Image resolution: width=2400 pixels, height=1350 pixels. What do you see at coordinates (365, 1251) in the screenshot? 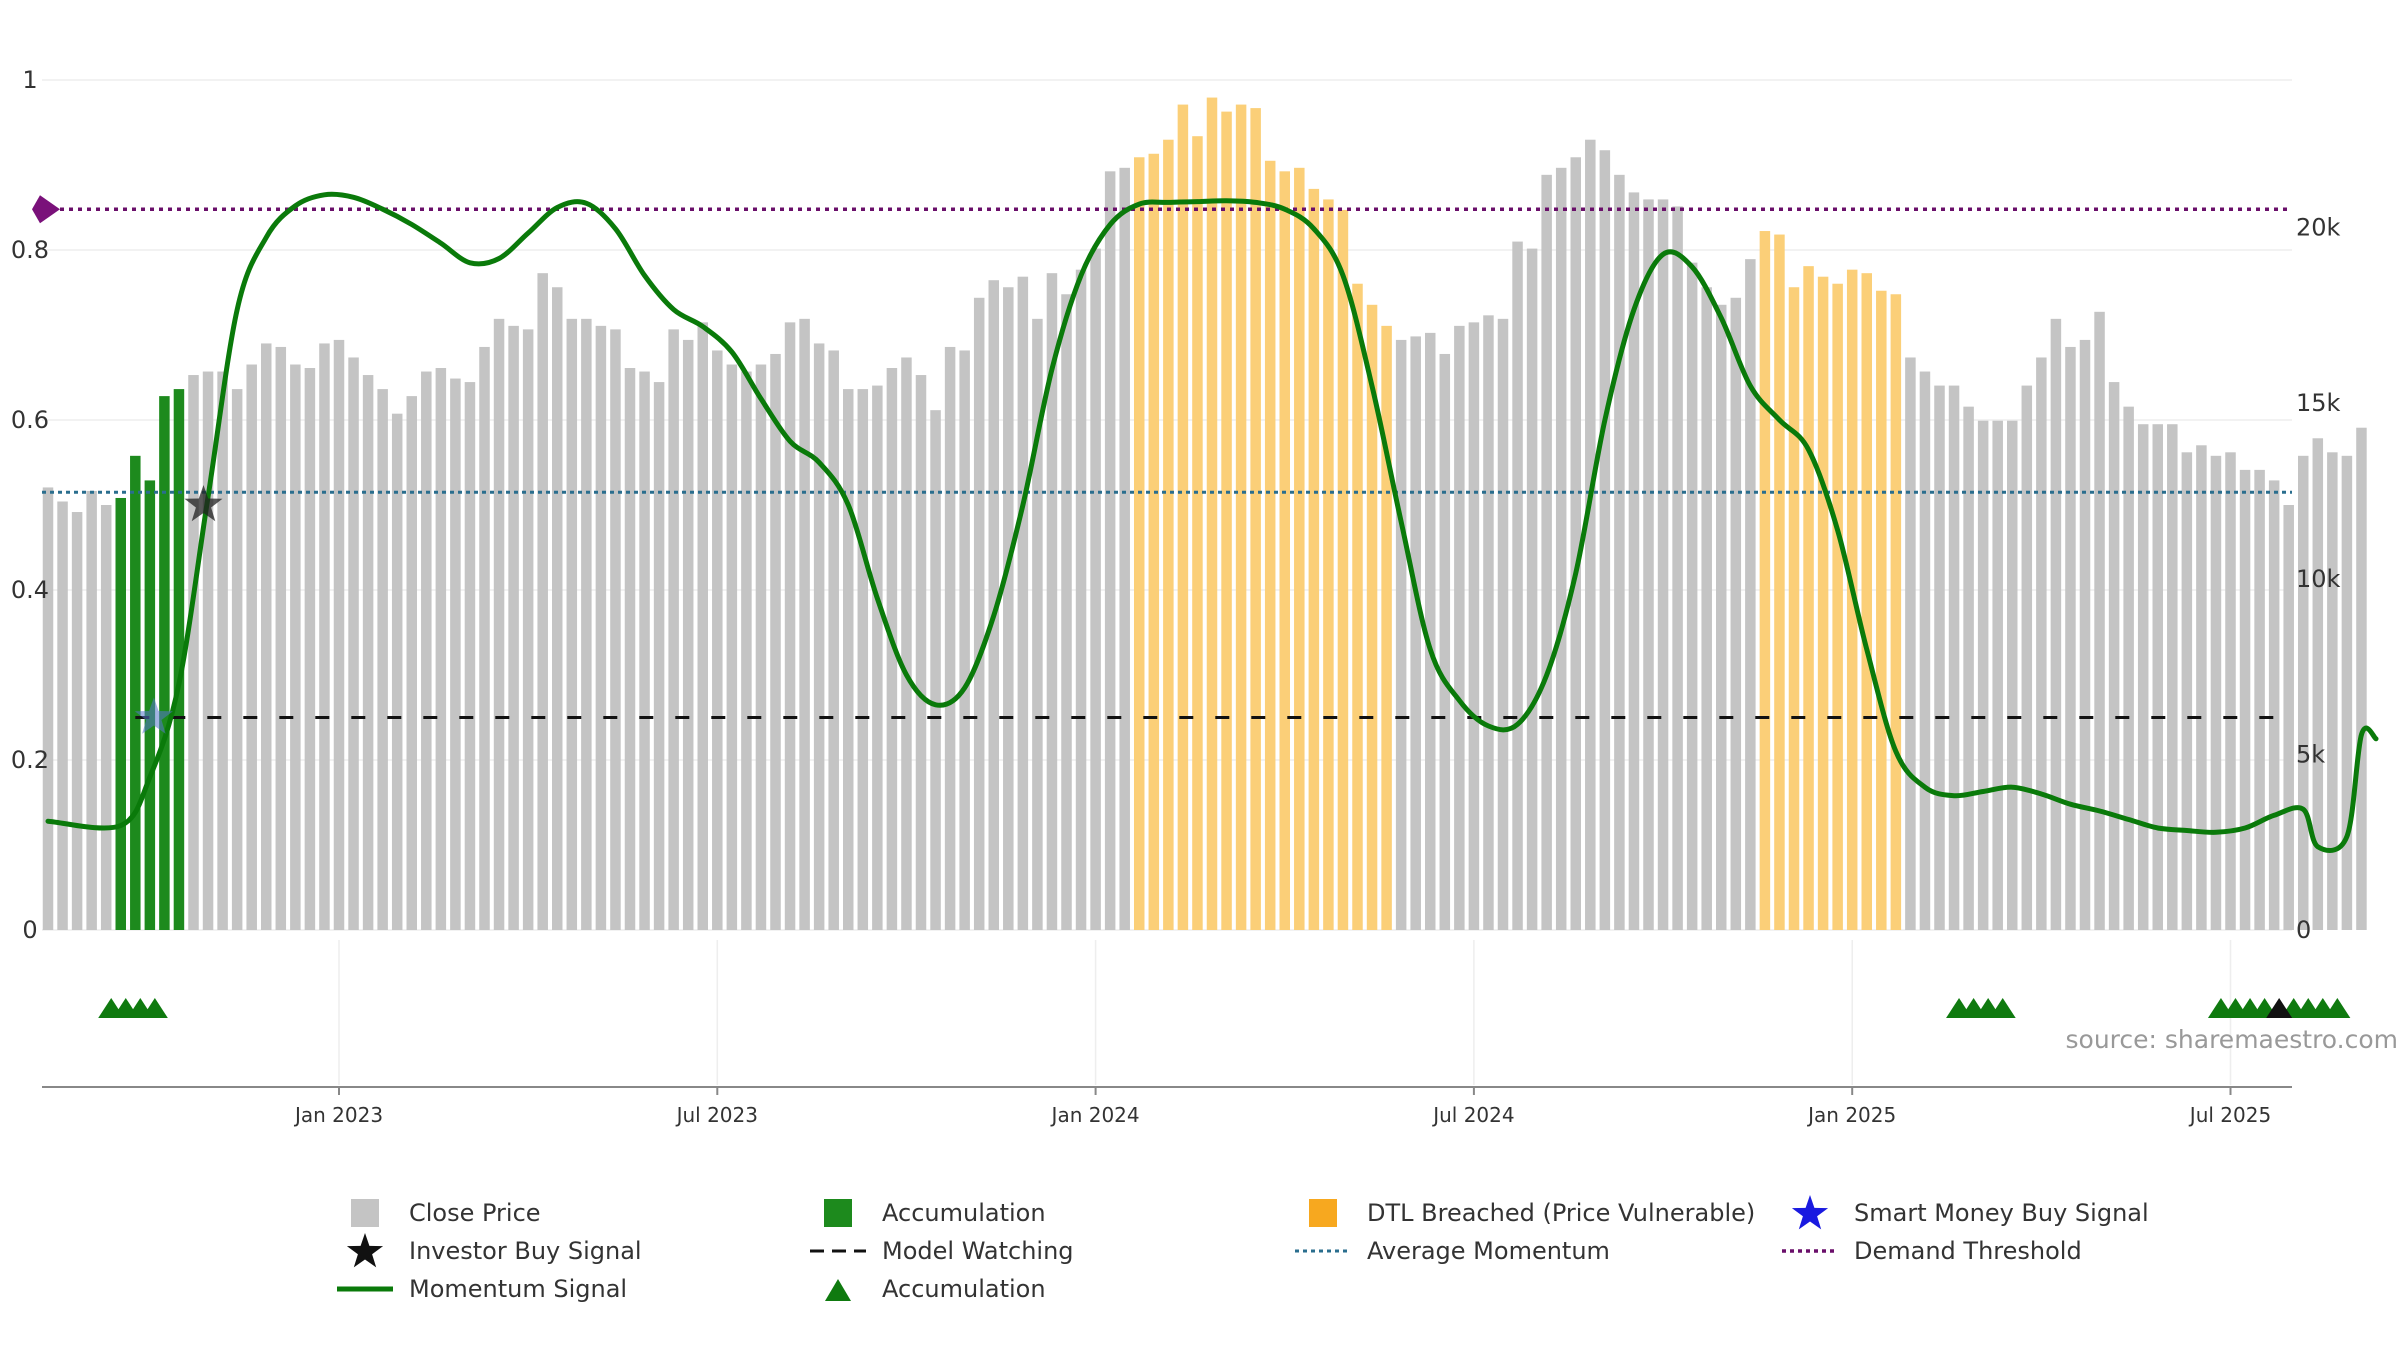
I see `legend-swatch-investor` at bounding box center [365, 1251].